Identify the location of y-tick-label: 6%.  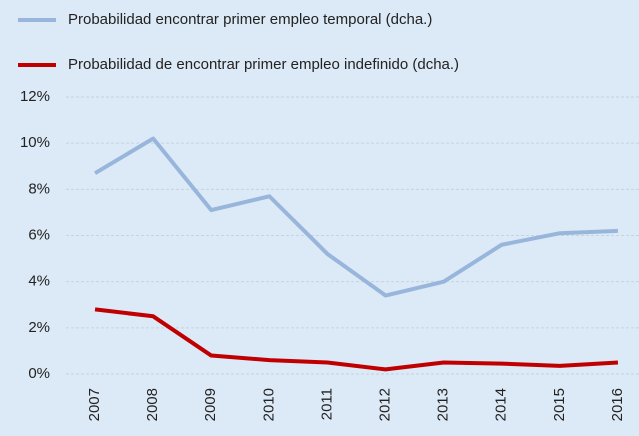
(39, 234).